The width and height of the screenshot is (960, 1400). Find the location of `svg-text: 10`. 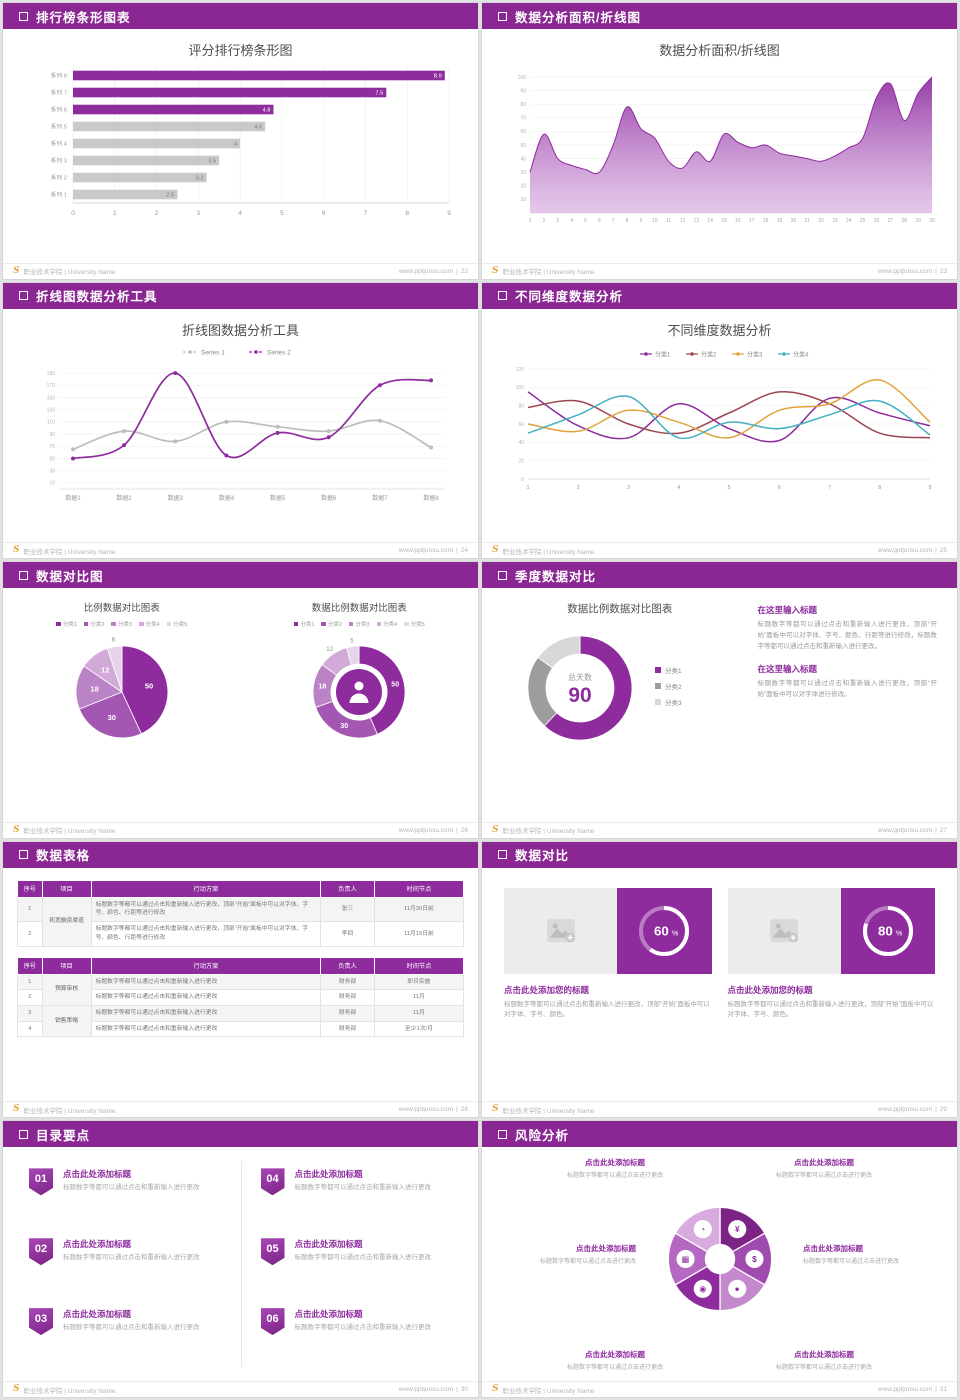

svg-text: 10 is located at coordinates (523, 200).